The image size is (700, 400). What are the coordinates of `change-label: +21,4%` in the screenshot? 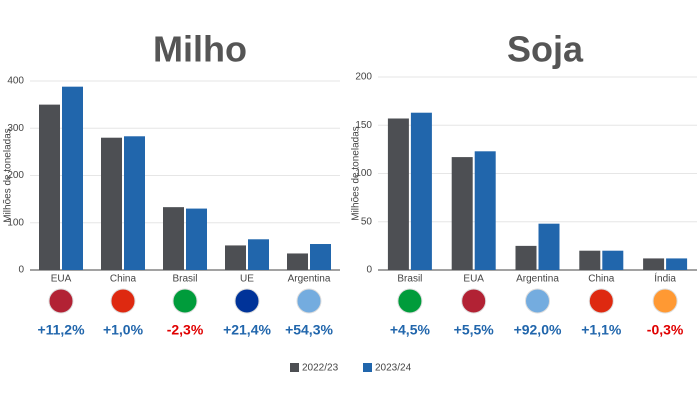 It's located at (247, 330).